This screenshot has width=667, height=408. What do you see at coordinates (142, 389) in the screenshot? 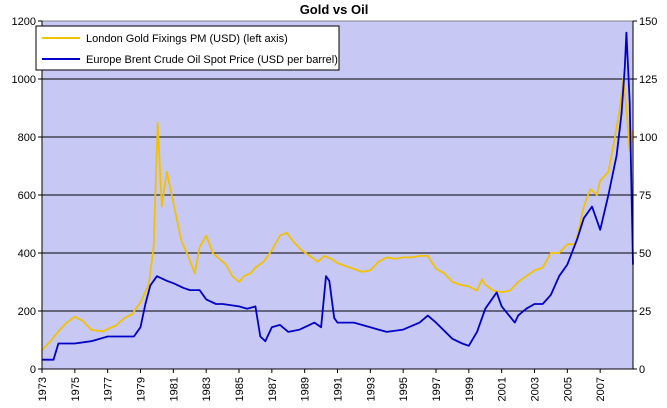
I see `x-tick-label-1979: 1979` at bounding box center [142, 389].